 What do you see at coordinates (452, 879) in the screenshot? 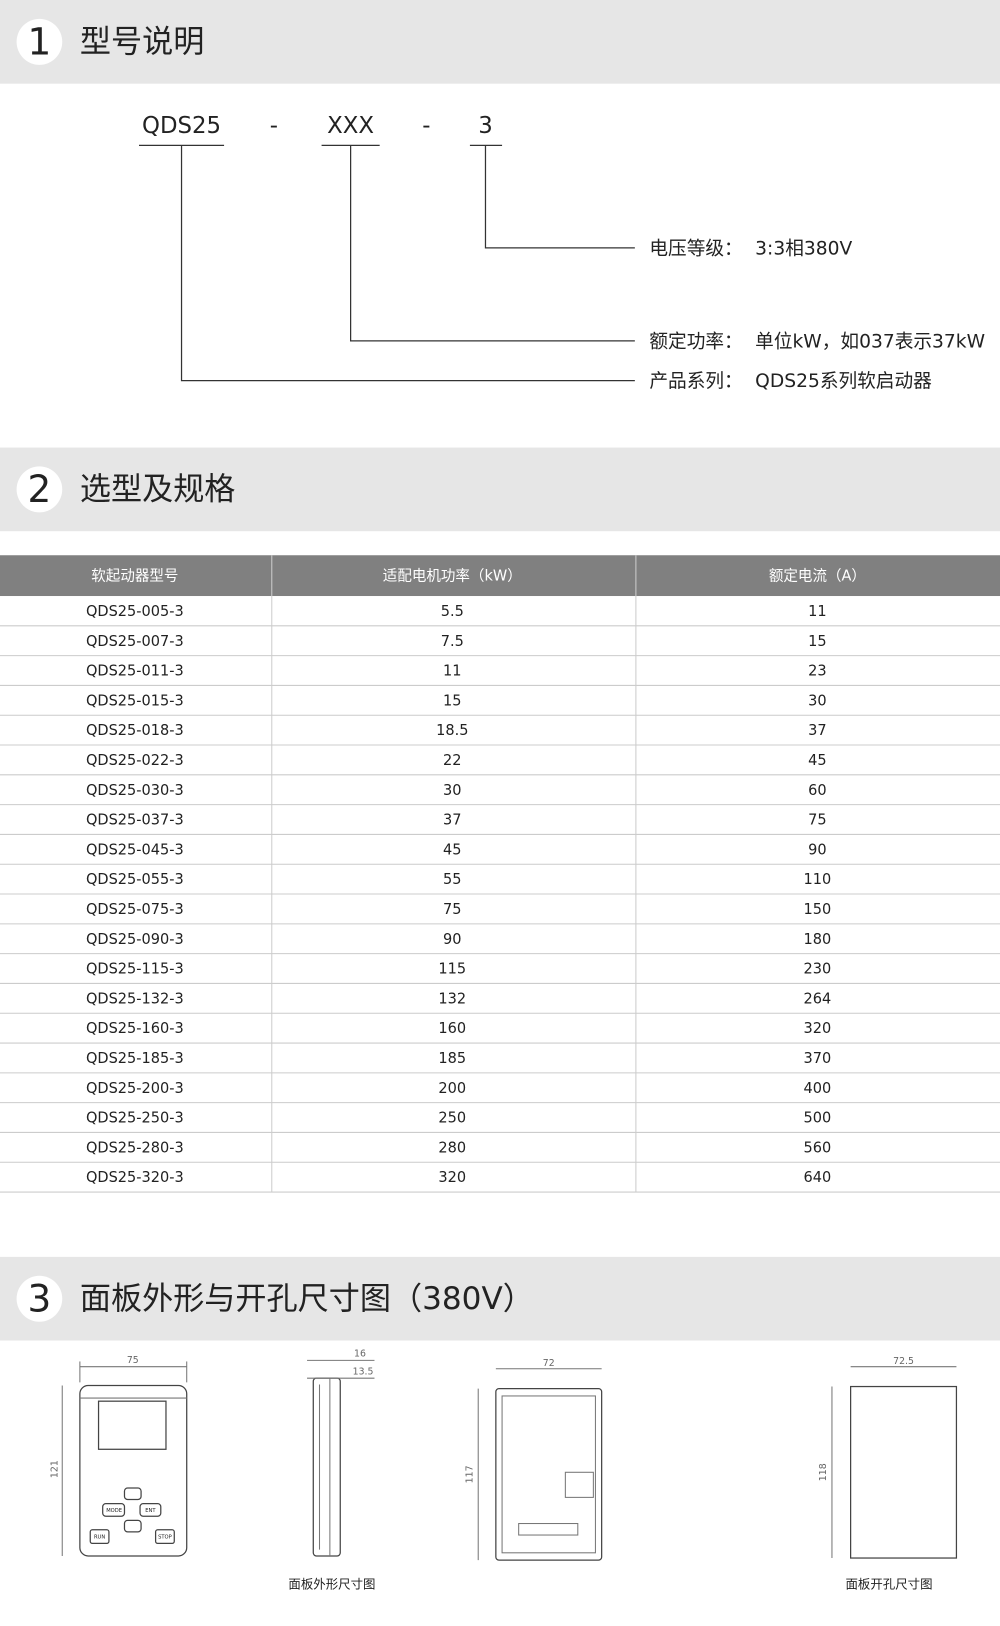
I see `table-cell: 55` at bounding box center [452, 879].